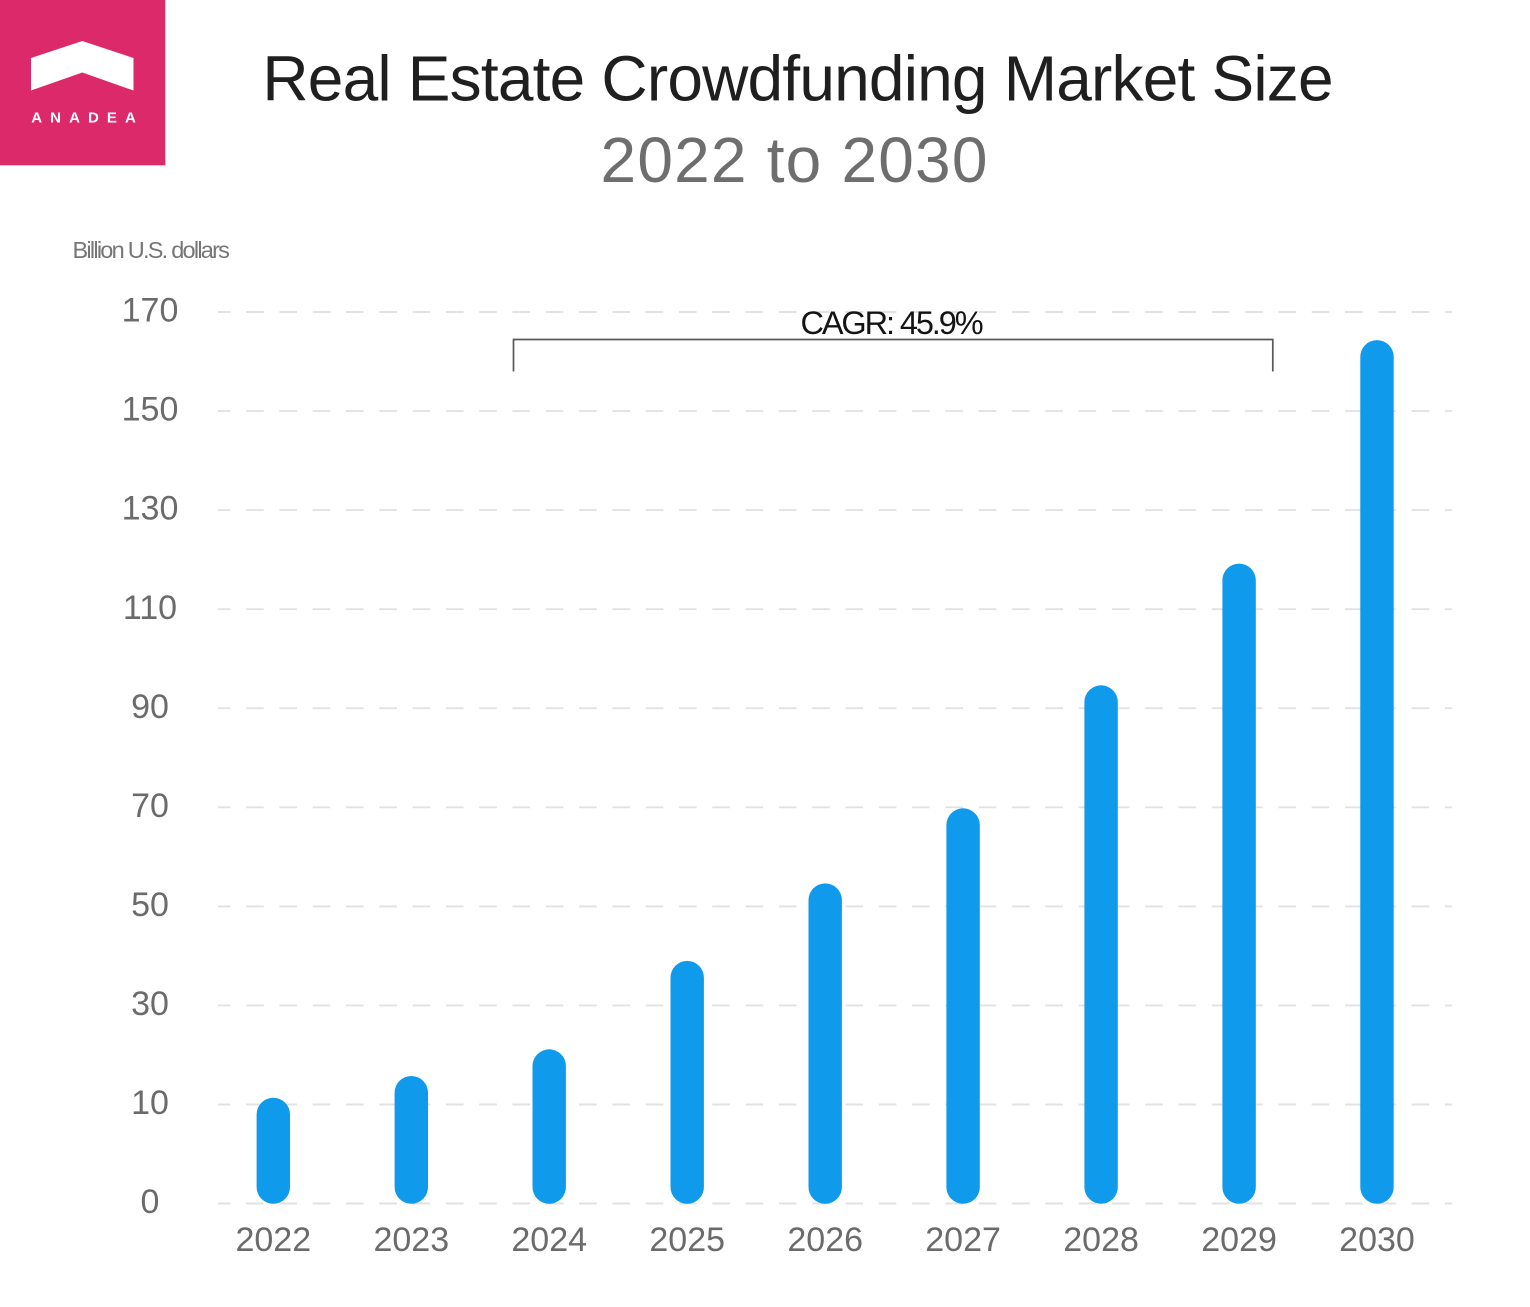 This screenshot has width=1530, height=1307. Describe the element at coordinates (1239, 1240) in the screenshot. I see `svg-text: 2029` at that location.